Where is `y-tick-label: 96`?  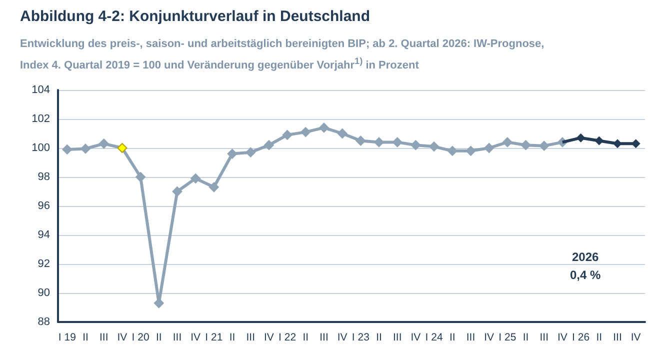
y-tick-label: 96 is located at coordinates (44, 206).